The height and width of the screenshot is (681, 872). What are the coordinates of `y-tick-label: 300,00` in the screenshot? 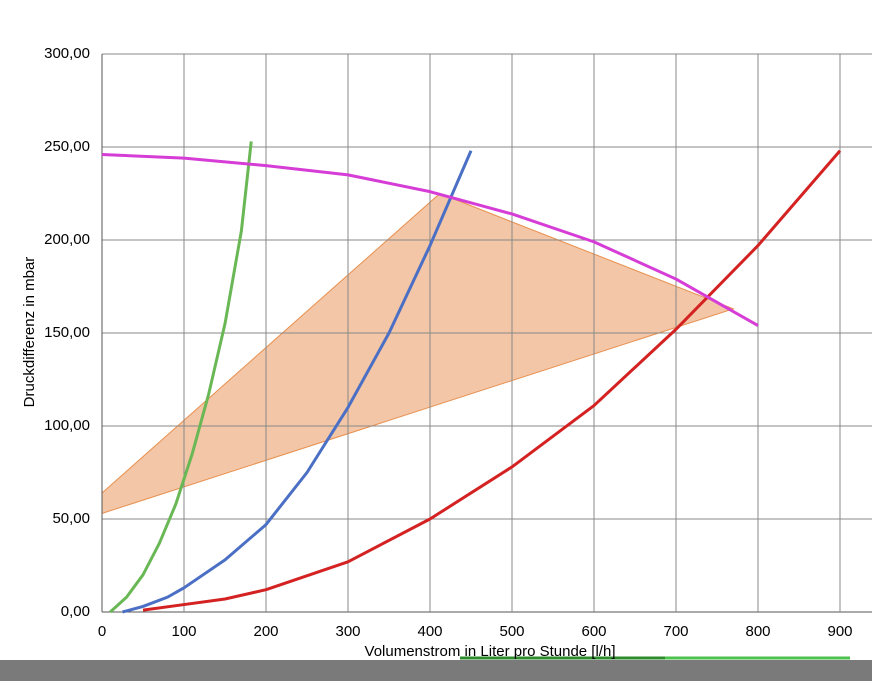 It's located at (67, 53).